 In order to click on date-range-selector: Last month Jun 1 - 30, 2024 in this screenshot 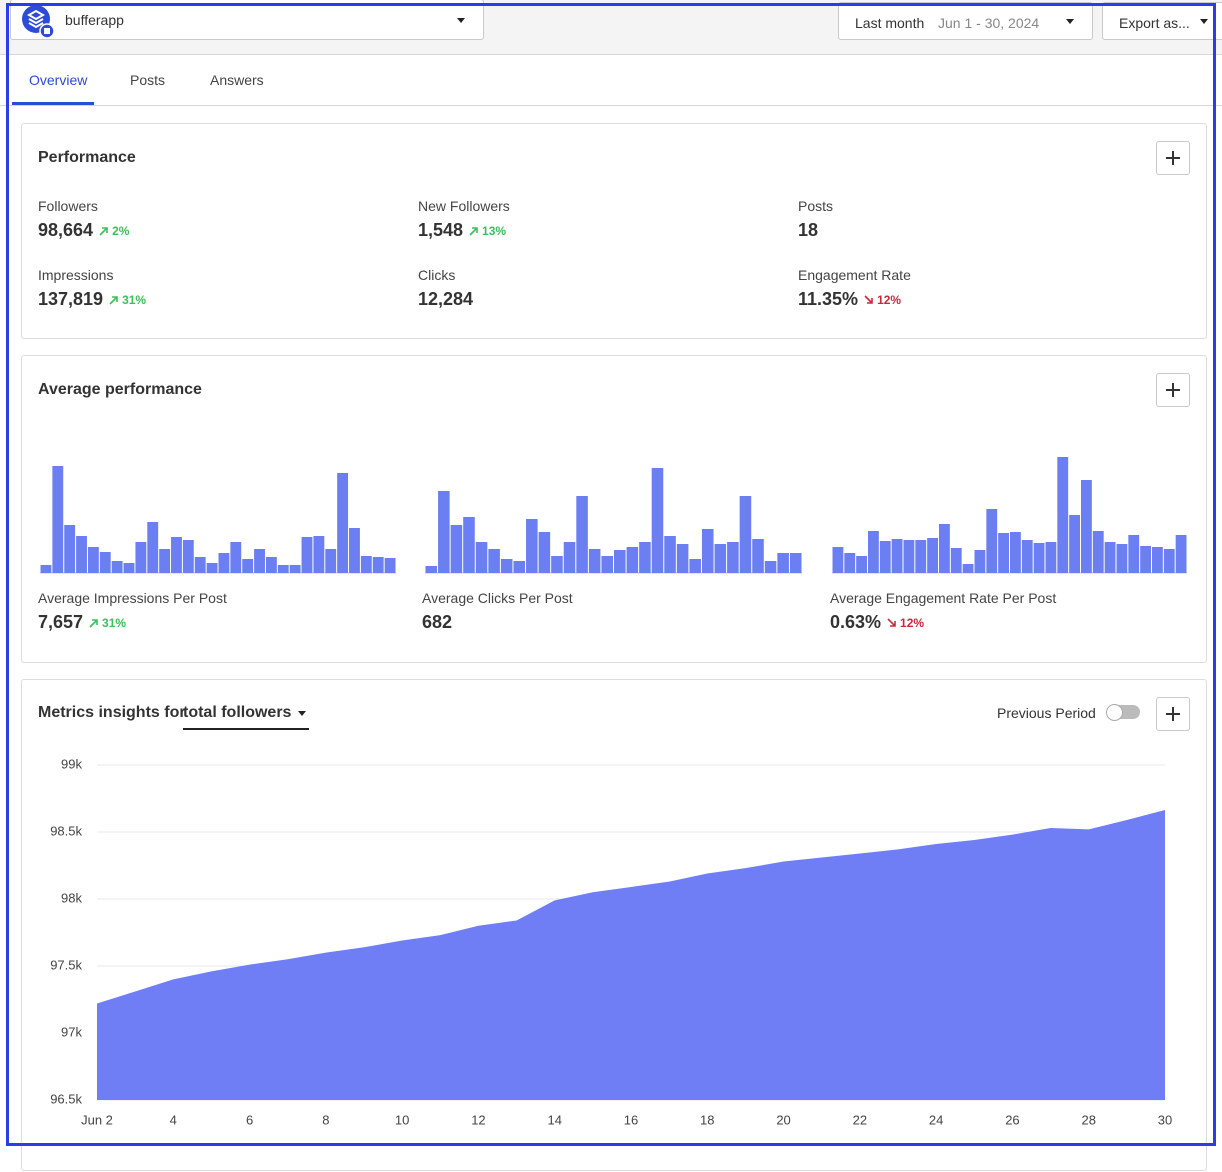, I will do `click(965, 21)`.